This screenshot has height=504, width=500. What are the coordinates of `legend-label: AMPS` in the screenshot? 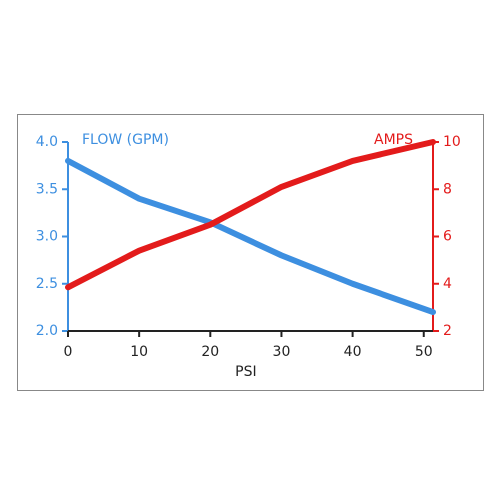 It's located at (393, 140).